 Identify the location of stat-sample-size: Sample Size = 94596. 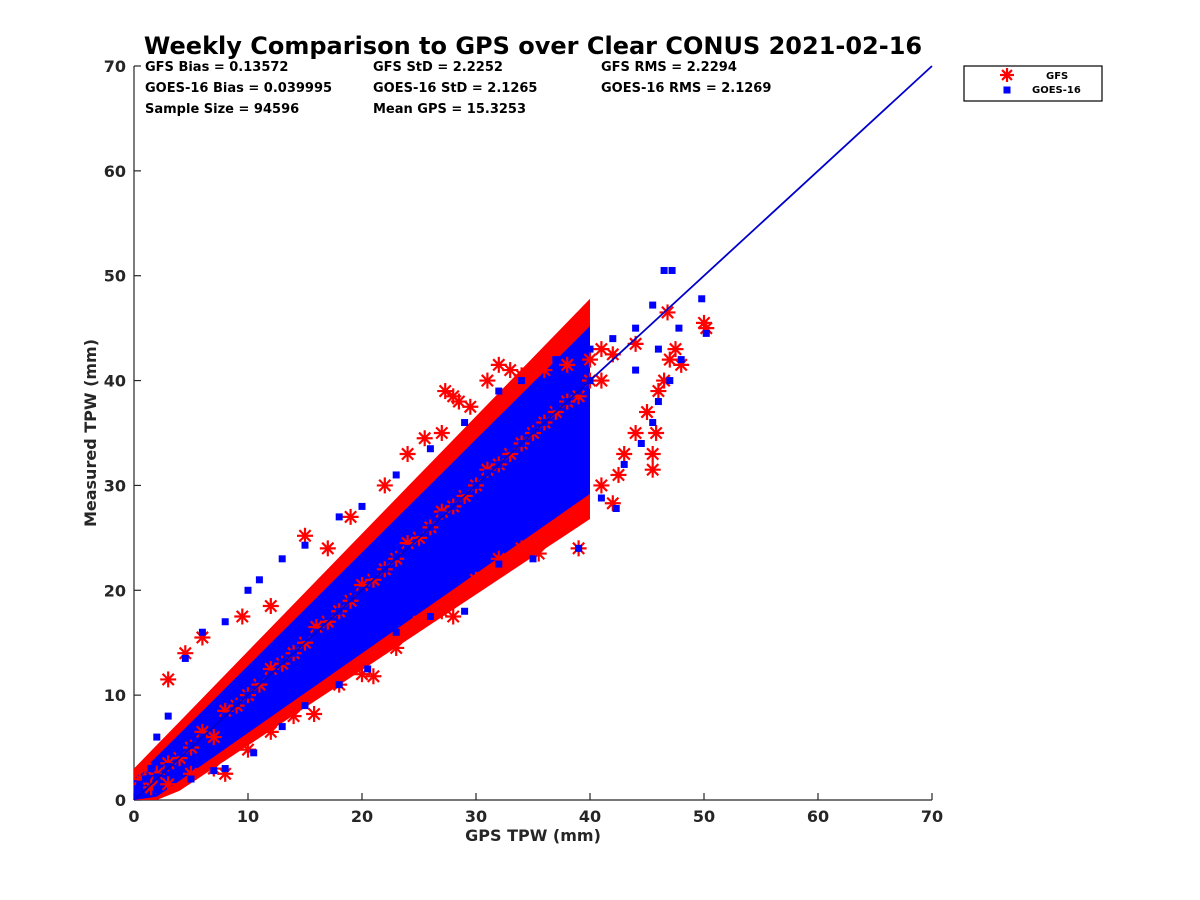
(222, 109).